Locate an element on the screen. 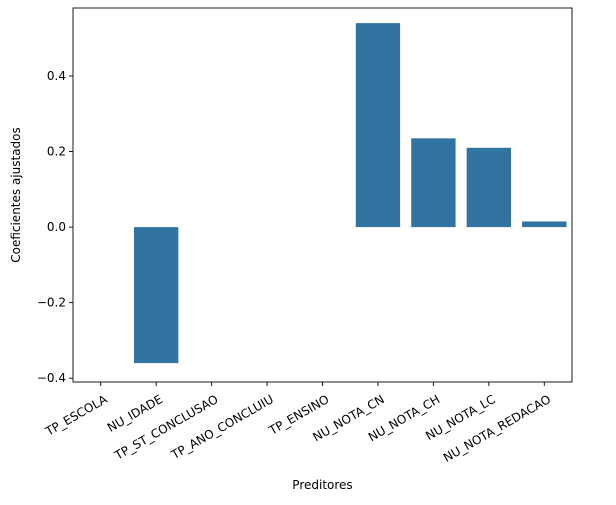 This screenshot has width=616, height=505. x-tick-label: TP_ST_CONCLUSAO is located at coordinates (165, 427).